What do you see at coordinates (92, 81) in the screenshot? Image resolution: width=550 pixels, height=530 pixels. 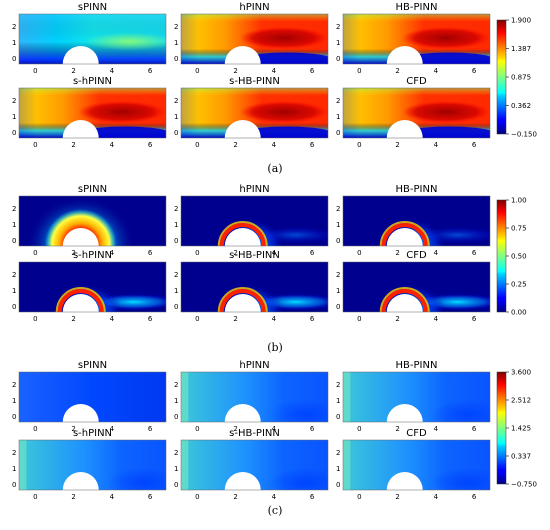 I see `subplot-title: s-hPINN` at bounding box center [92, 81].